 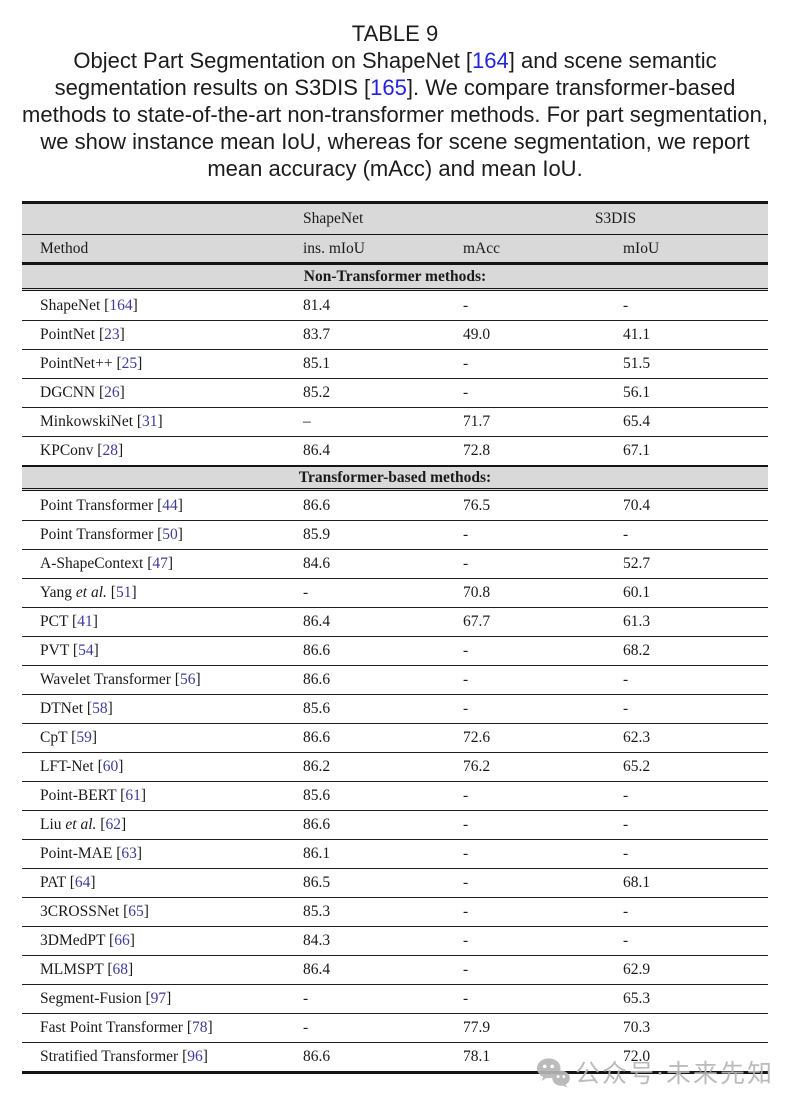 What do you see at coordinates (100, 708) in the screenshot?
I see `citation-ref: 58` at bounding box center [100, 708].